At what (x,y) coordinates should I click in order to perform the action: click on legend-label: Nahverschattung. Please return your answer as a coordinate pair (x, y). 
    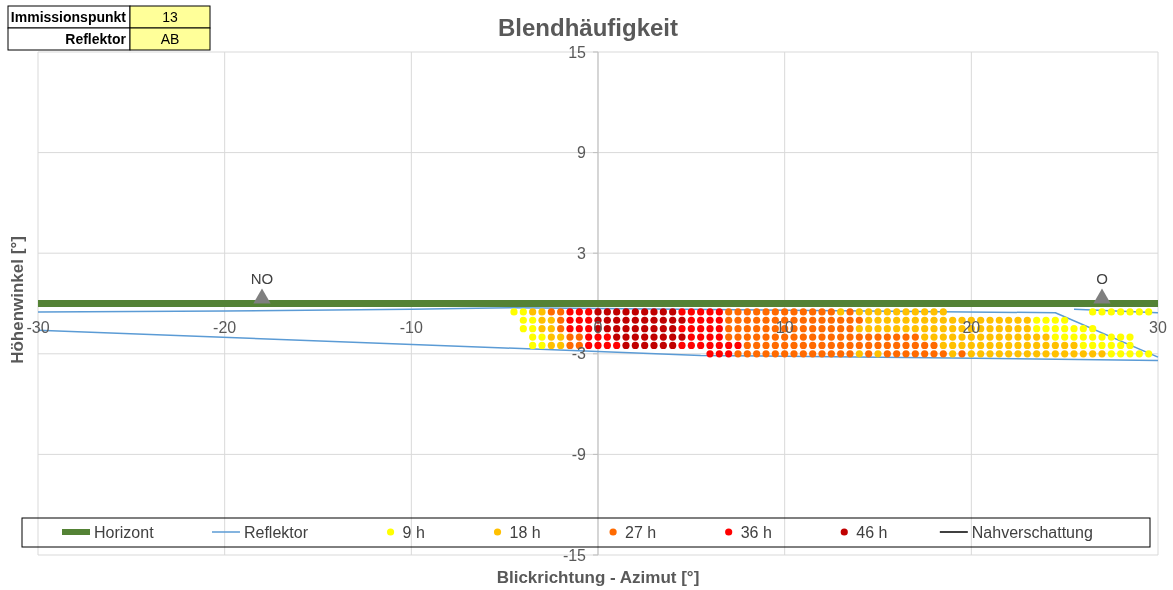
    Looking at the image, I should click on (1032, 532).